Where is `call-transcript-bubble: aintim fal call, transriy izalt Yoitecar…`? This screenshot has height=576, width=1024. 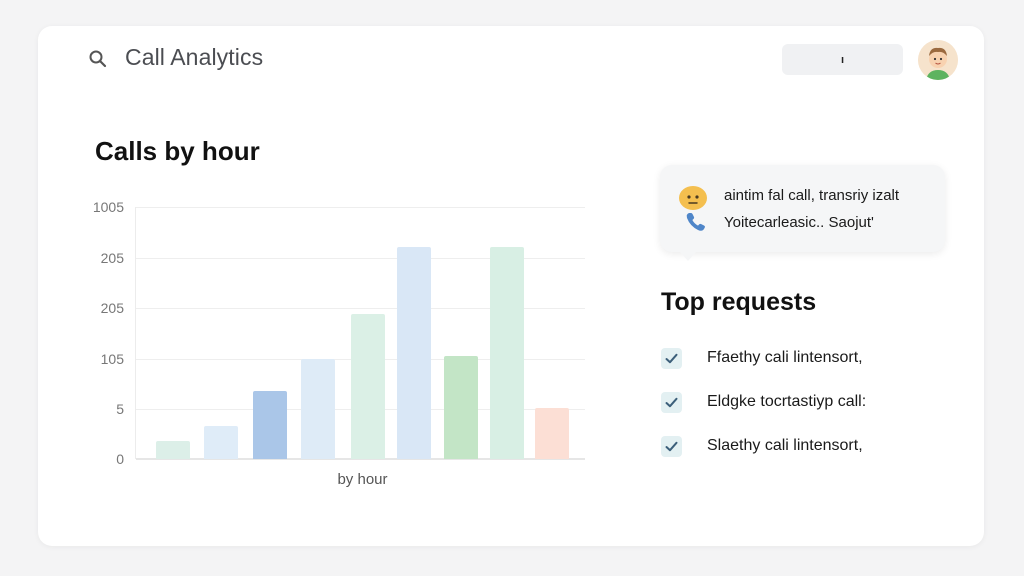 call-transcript-bubble: aintim fal call, transriy izalt Yoitecar… is located at coordinates (802, 213).